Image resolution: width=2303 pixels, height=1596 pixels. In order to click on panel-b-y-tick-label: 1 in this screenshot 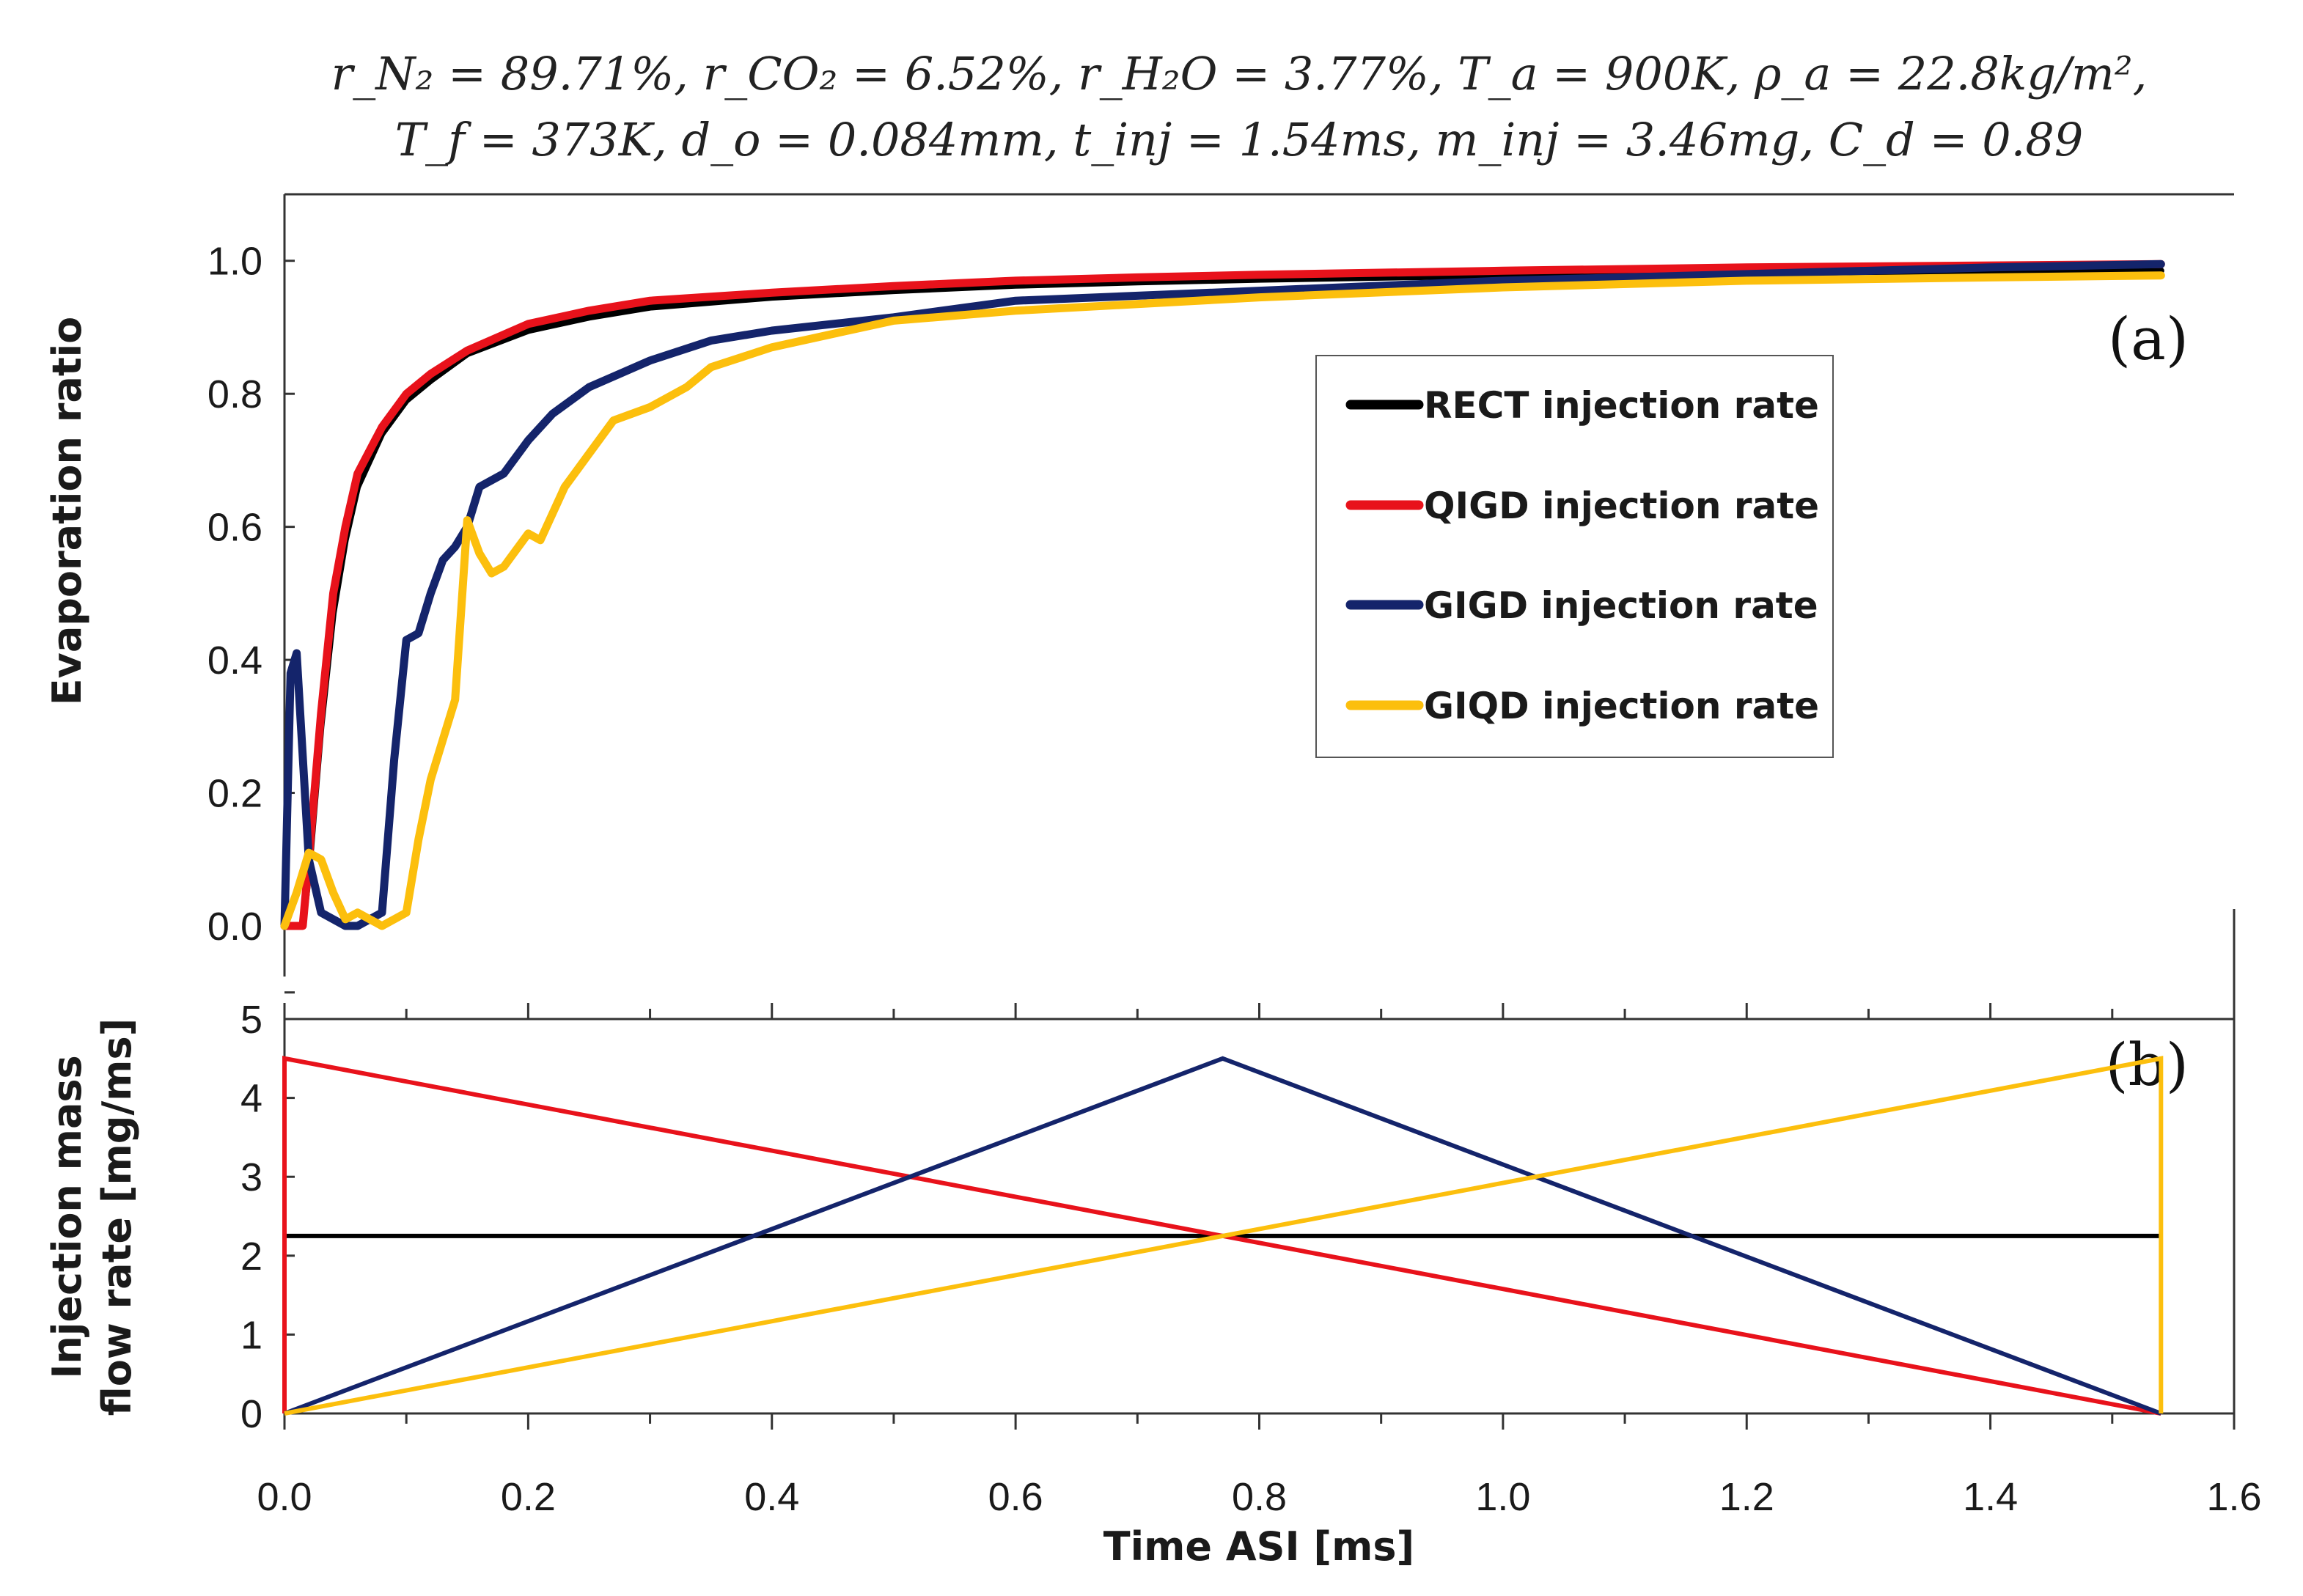, I will do `click(251, 1335)`.